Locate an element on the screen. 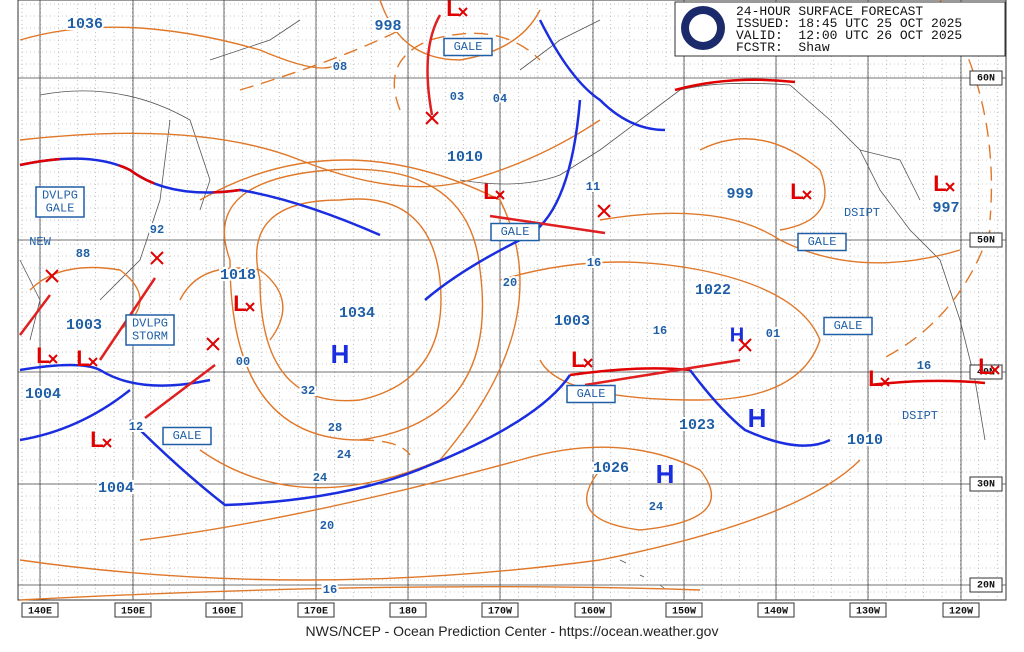  lon-label: 160E is located at coordinates (224, 612).